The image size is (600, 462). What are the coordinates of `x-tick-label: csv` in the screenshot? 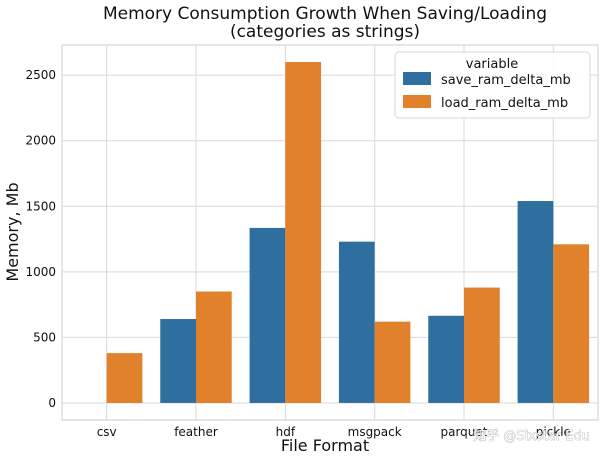 It's located at (107, 432).